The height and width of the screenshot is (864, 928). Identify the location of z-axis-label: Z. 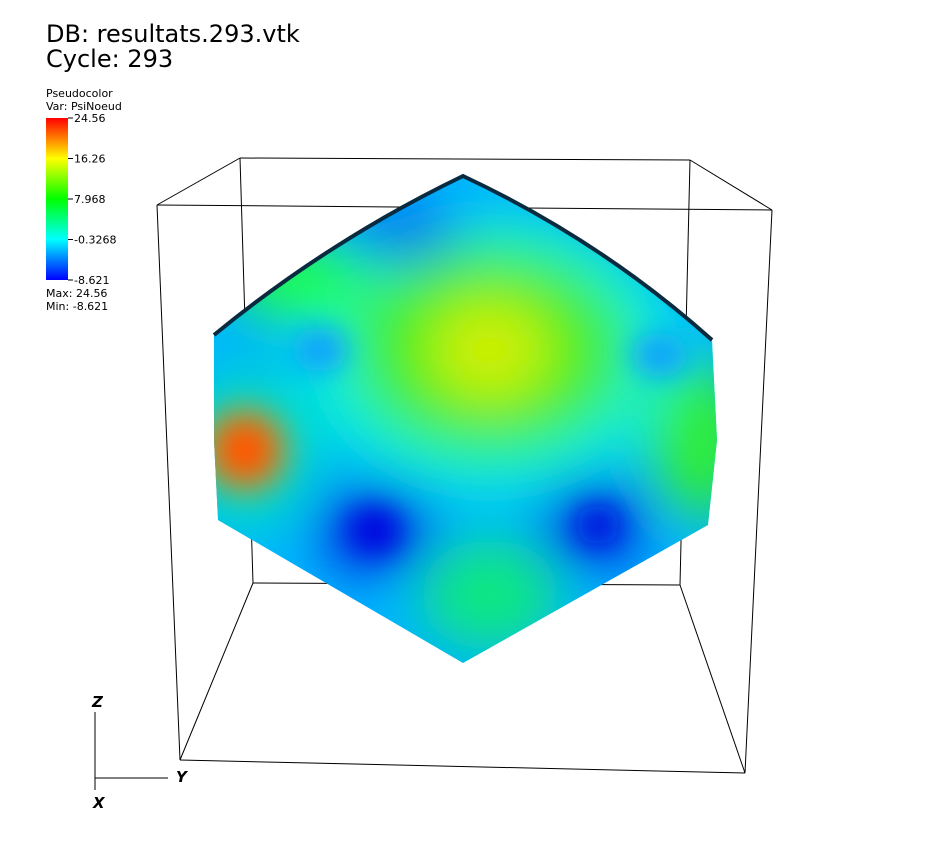
(97, 702).